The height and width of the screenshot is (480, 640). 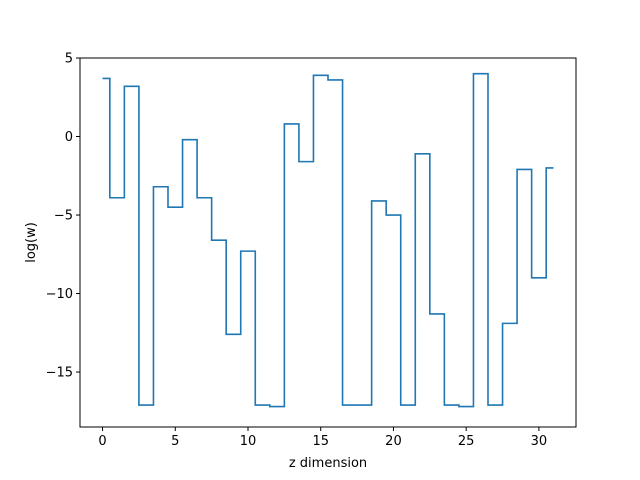 I want to click on y-tick-label: −5, so click(x=63, y=216).